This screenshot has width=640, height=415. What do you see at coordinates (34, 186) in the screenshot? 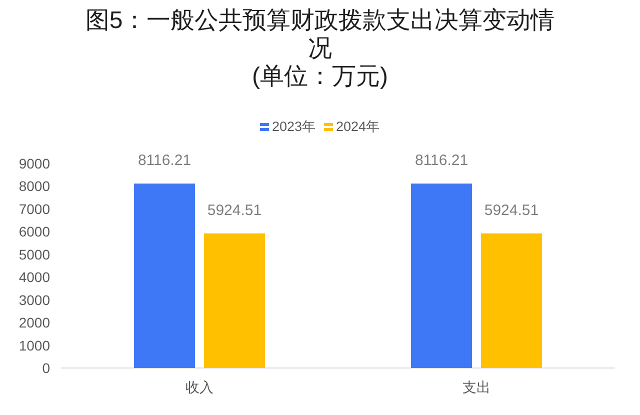
I see `y-tick-label: 8000` at bounding box center [34, 186].